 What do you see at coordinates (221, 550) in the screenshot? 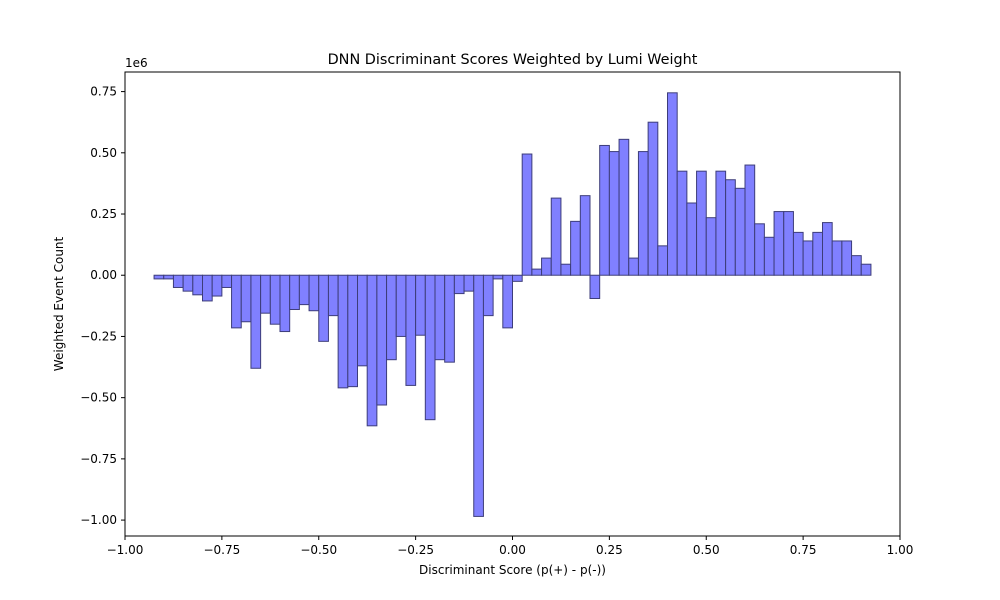
I see `x-tick-label: −0.75` at bounding box center [221, 550].